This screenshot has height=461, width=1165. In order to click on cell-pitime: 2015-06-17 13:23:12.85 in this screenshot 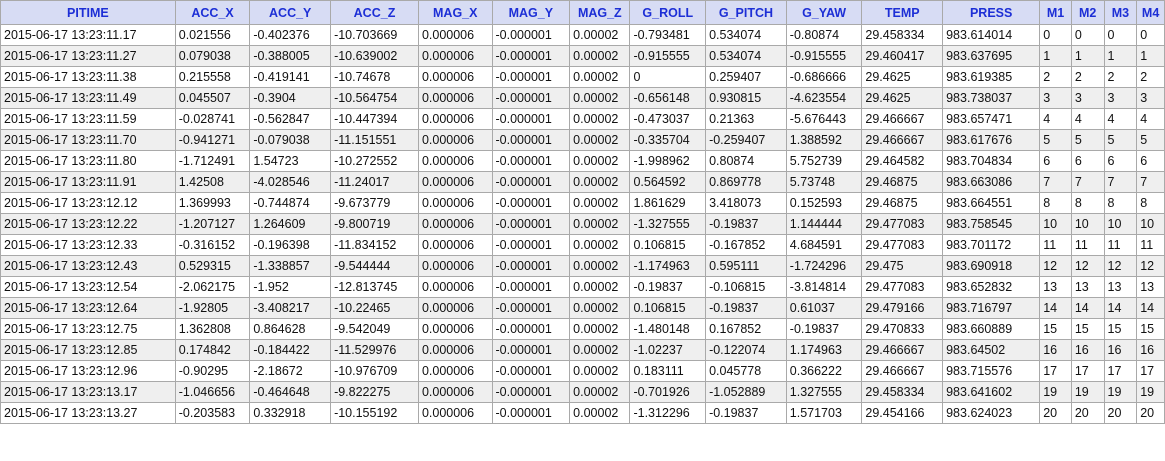, I will do `click(88, 350)`.